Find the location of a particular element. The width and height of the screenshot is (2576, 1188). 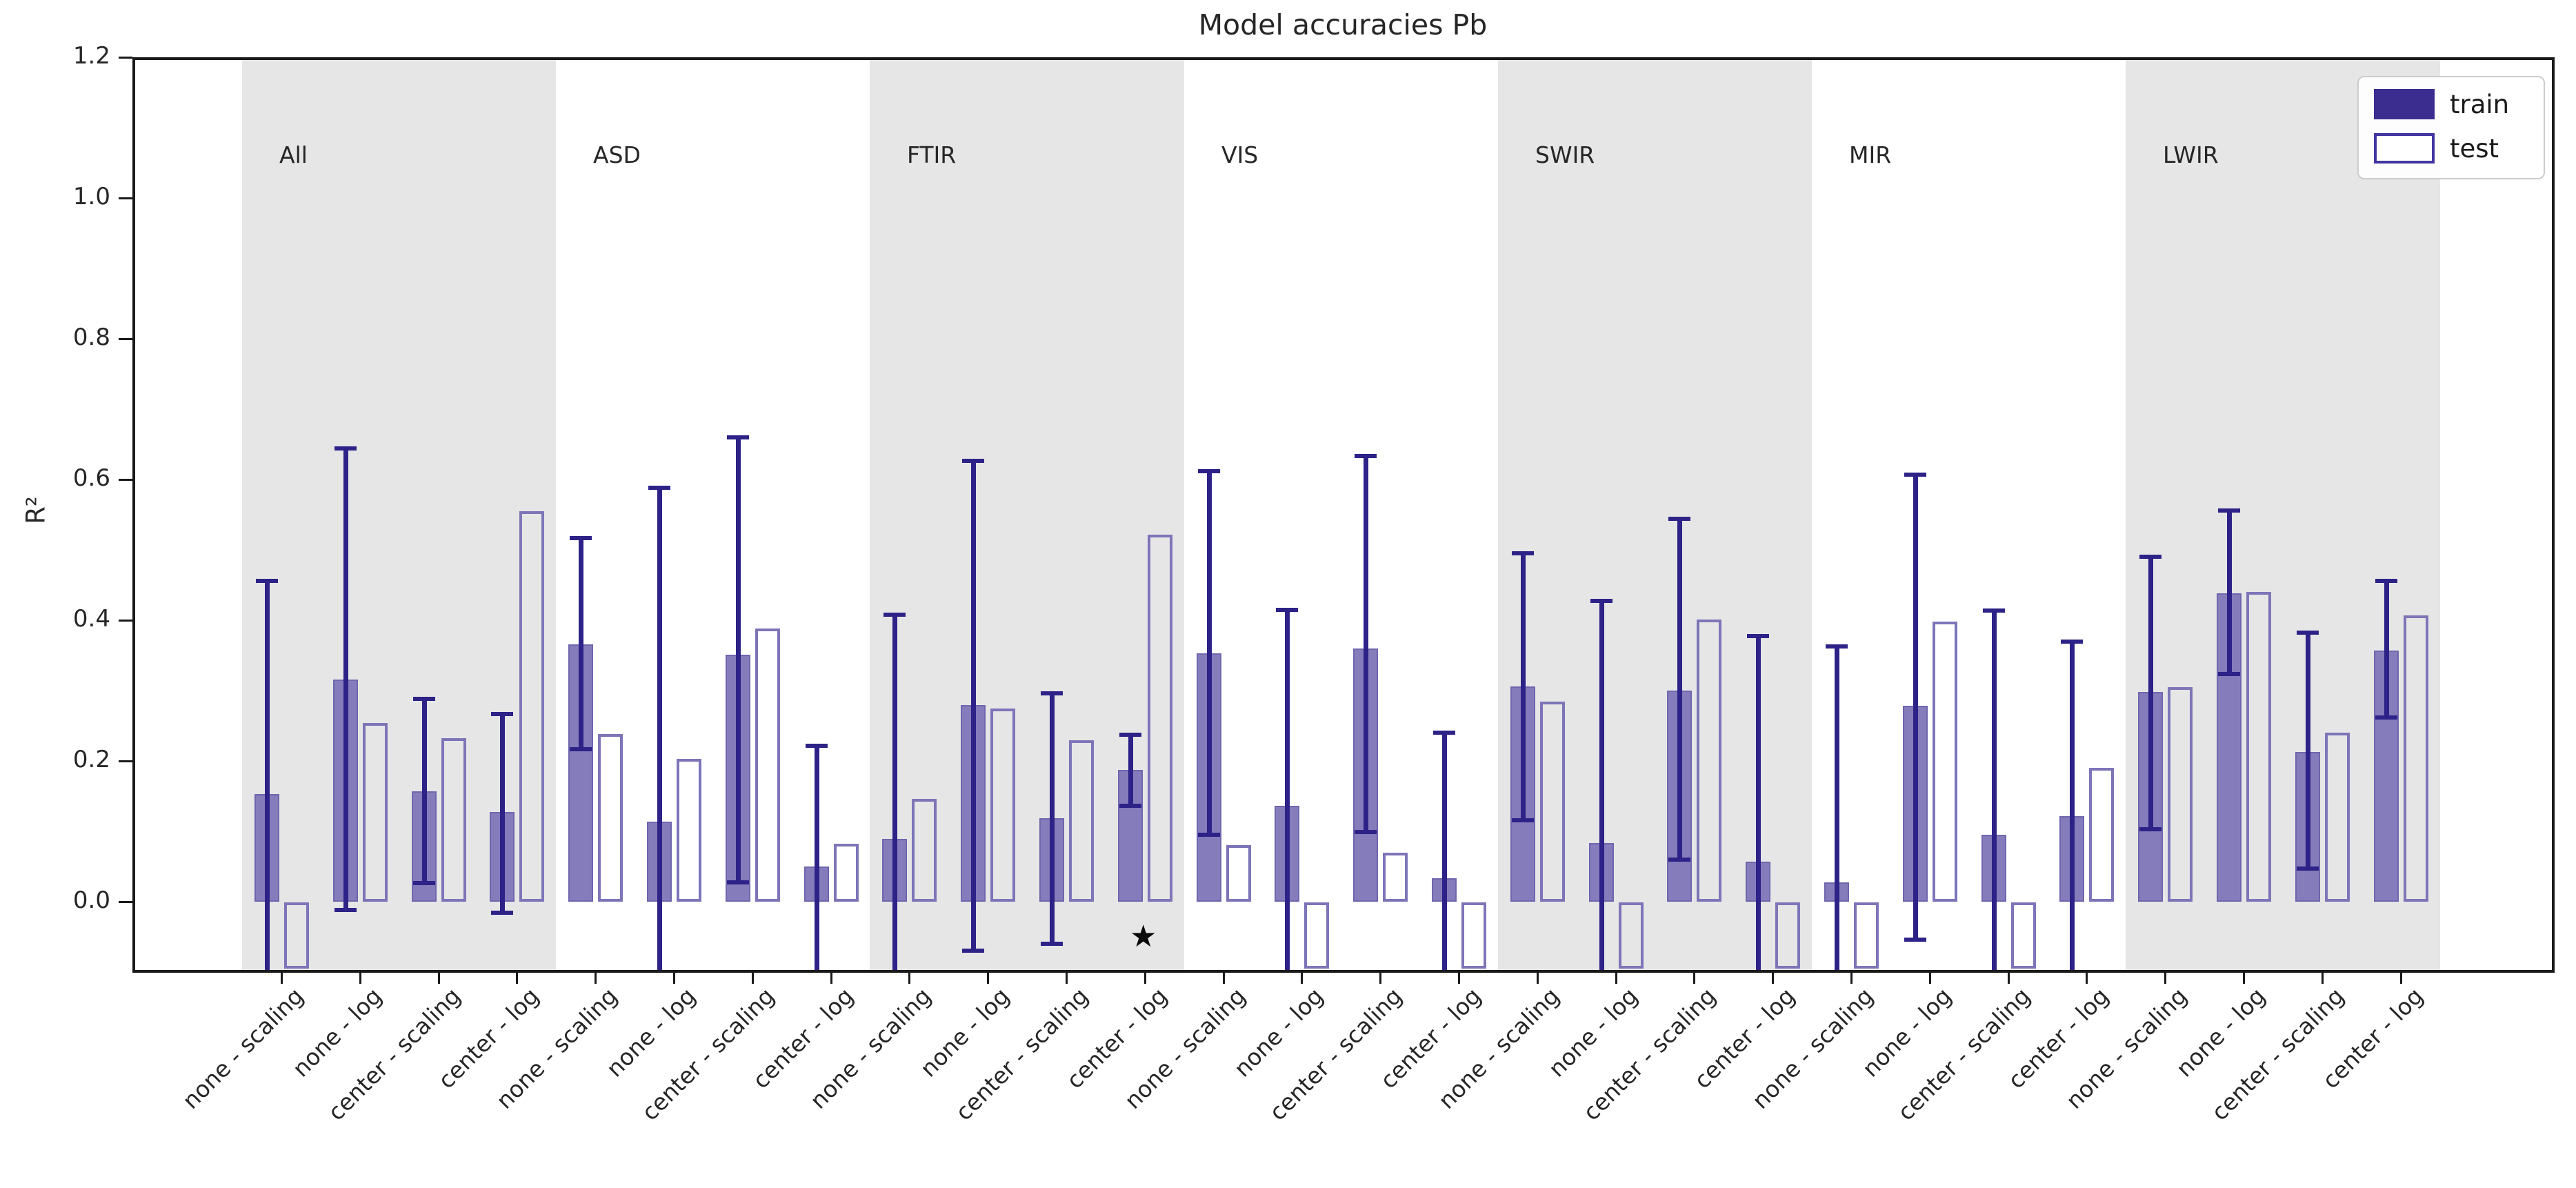

left-spine is located at coordinates (133, 514).